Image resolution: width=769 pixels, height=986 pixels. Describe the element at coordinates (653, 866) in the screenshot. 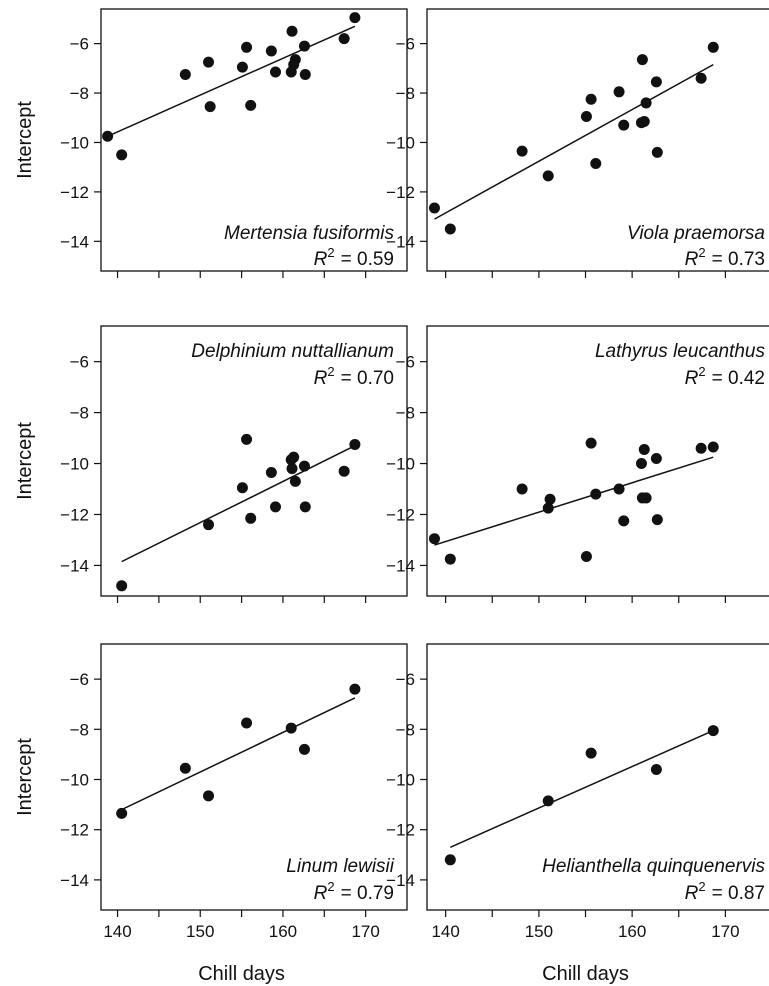

I see `species-label: Helianthella quinquenervis` at that location.